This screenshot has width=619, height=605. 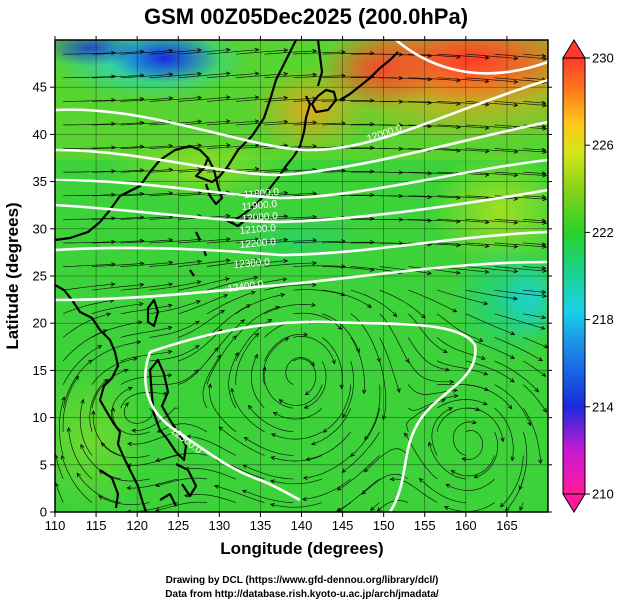 I want to click on y-tick-label: 0, so click(x=43, y=512).